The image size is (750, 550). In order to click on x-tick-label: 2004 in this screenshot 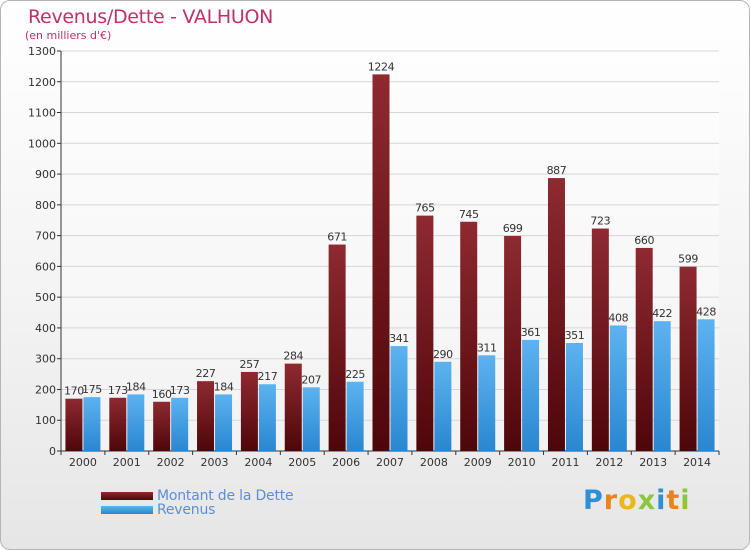, I will do `click(258, 462)`.